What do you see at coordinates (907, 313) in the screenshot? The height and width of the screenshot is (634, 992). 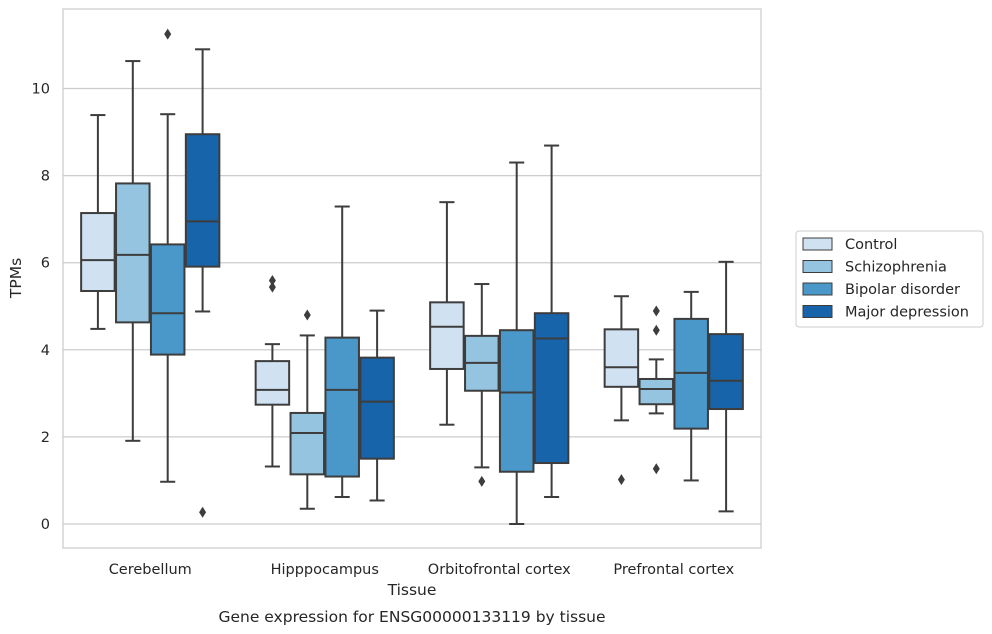 I see `legend-label: Major depression` at bounding box center [907, 313].